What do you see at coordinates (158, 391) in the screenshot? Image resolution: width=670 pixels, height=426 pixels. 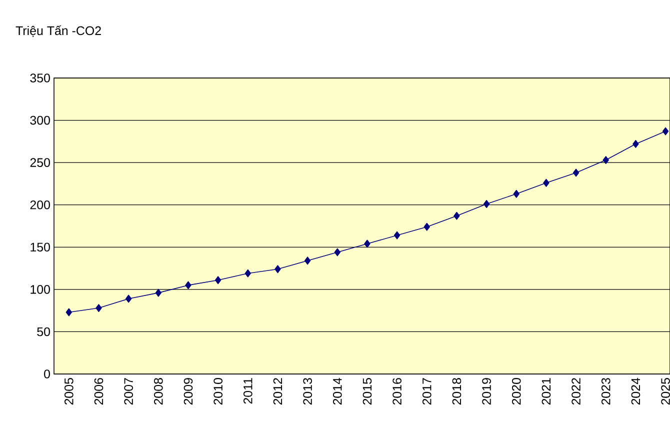 I see `x-tick-label: 2008` at bounding box center [158, 391].